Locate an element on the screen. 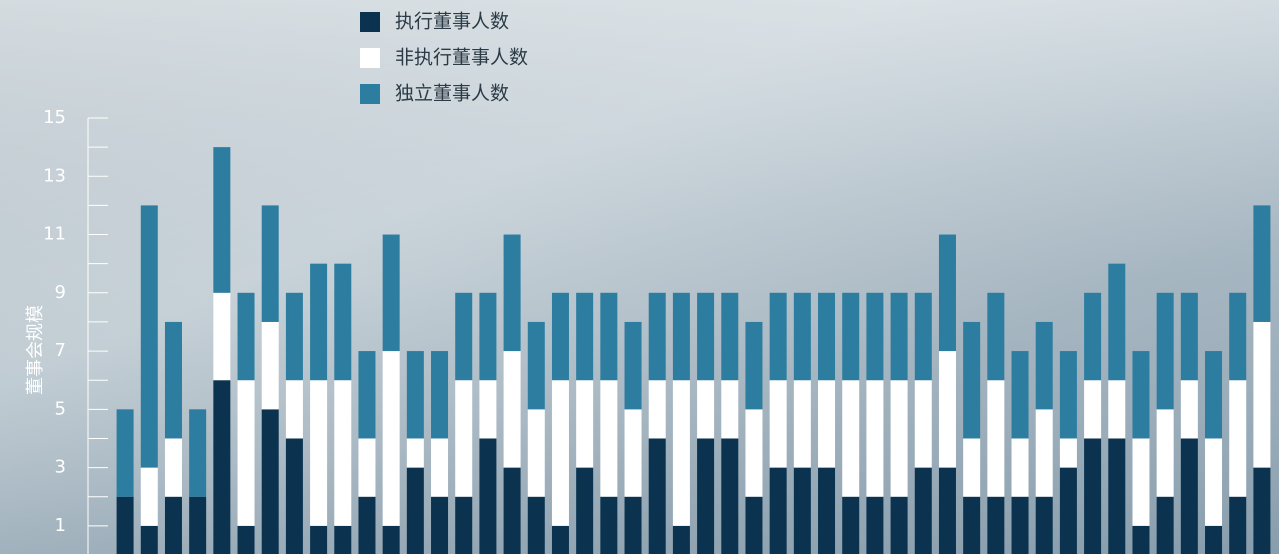 The image size is (1279, 554). y-tick-label: 13 is located at coordinates (54, 175).